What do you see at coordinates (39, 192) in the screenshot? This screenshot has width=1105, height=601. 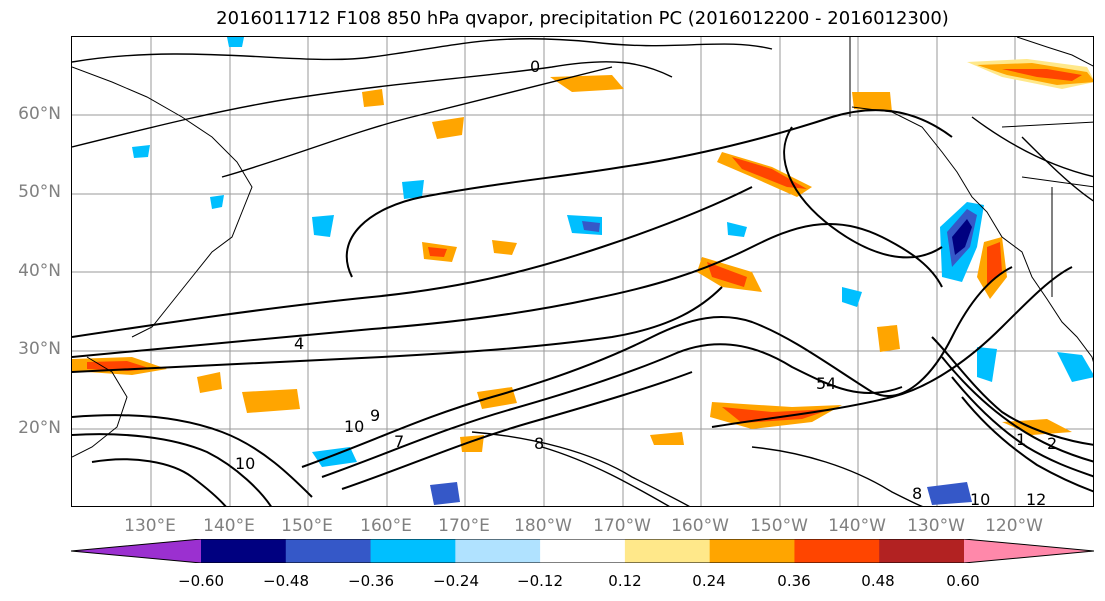 I see `lat-label-50: 50°N` at bounding box center [39, 192].